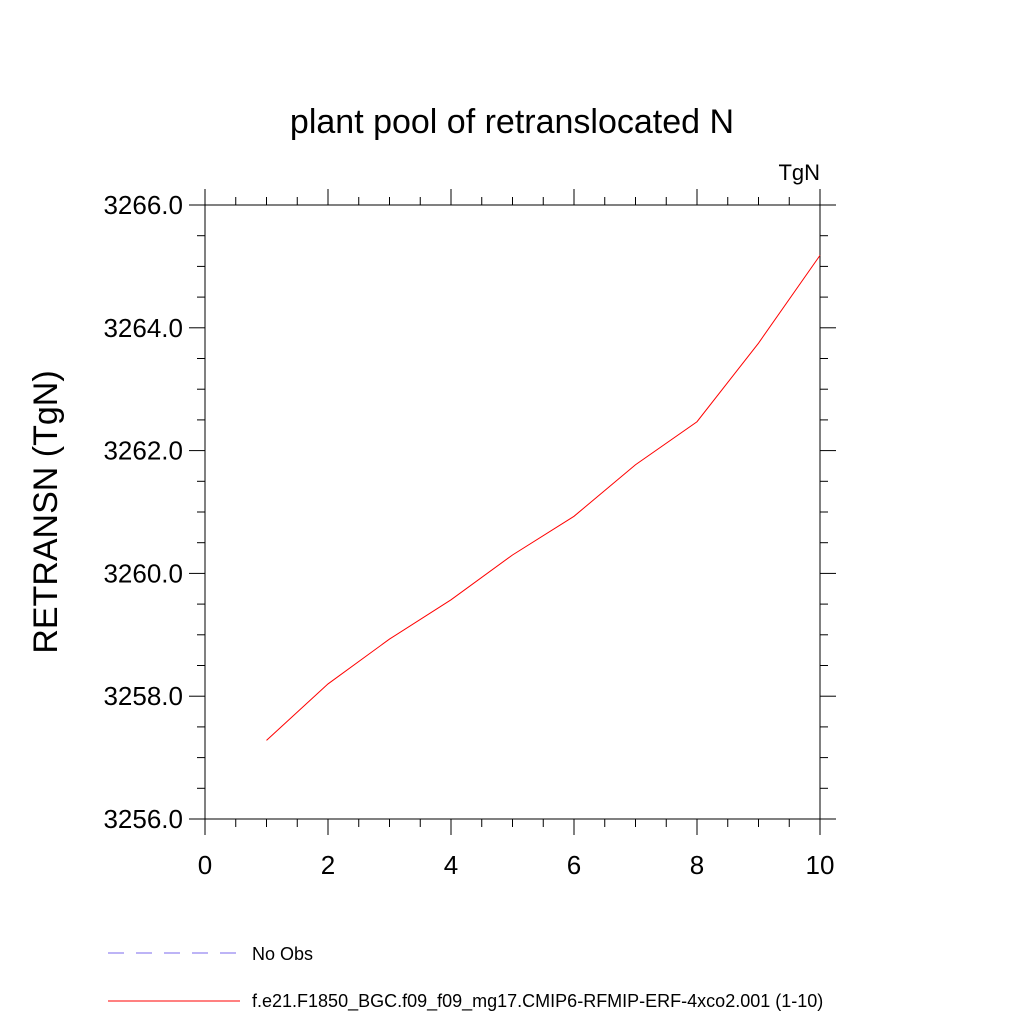 This screenshot has width=1024, height=1024. Describe the element at coordinates (143, 205) in the screenshot. I see `y-tick-label: 3266.0` at that location.